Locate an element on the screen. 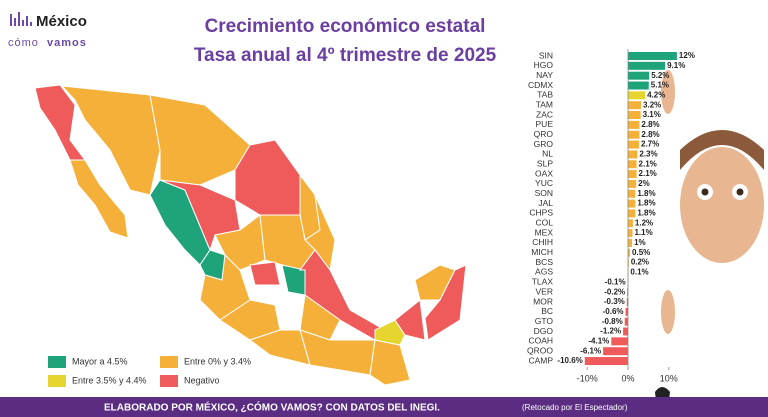 This screenshot has height=417, width=768. logo-name: México is located at coordinates (61, 21).